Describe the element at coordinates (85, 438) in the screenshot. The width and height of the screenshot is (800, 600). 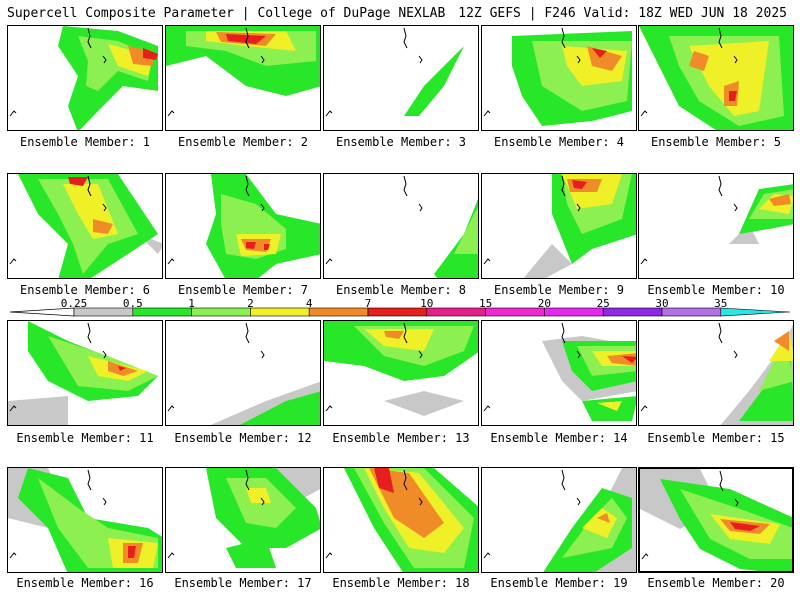
I see `member-label-11: Ensemble Member: 11` at that location.